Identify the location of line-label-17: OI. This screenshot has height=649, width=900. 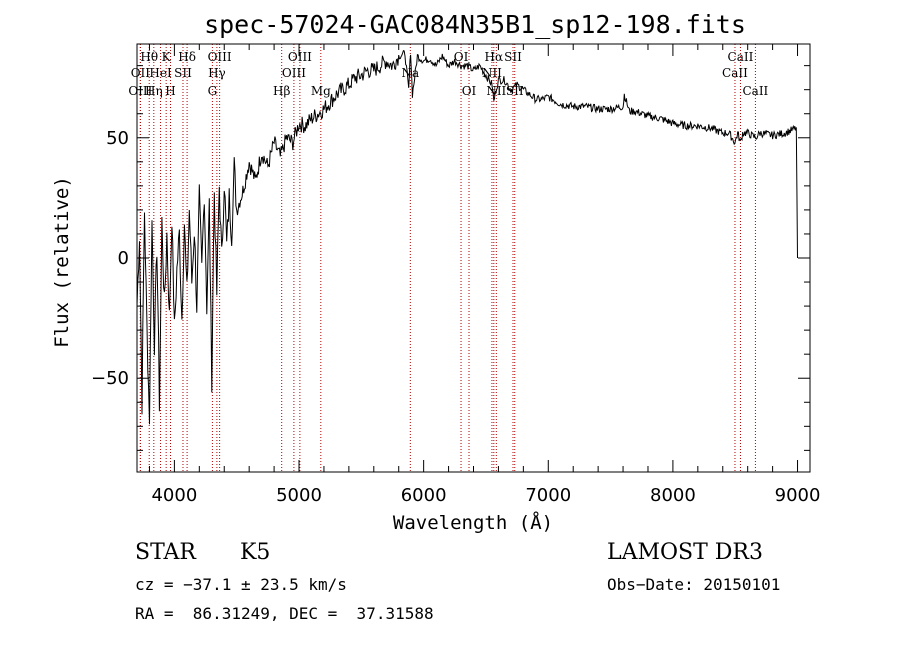
(461, 57).